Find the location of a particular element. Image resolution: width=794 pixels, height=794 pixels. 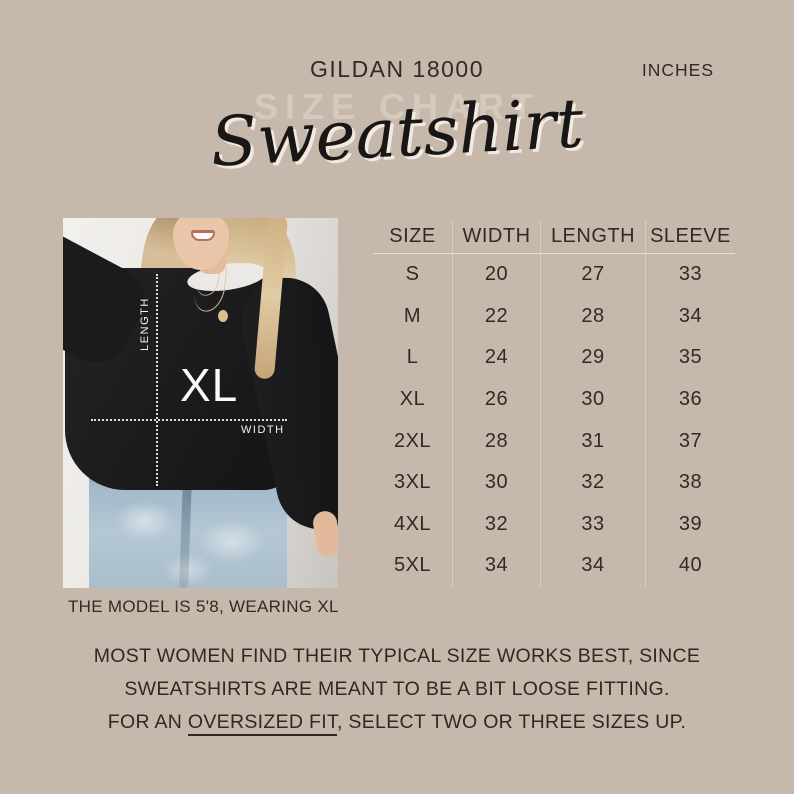

model-smile is located at coordinates (203, 235).